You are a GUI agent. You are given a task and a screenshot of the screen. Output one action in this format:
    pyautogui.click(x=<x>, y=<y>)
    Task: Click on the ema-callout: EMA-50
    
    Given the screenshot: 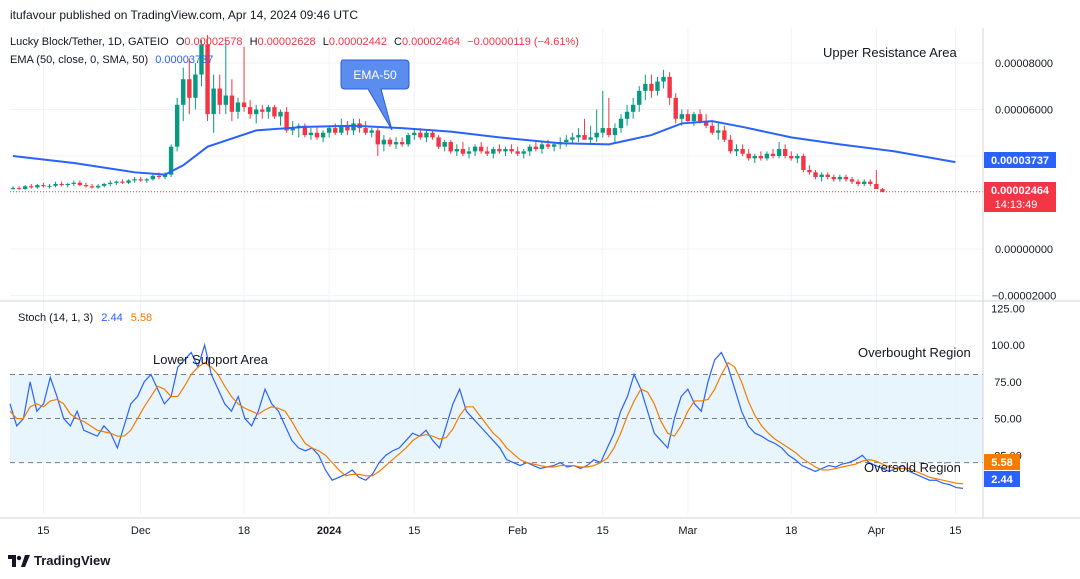 What is the action you would take?
    pyautogui.click(x=375, y=95)
    